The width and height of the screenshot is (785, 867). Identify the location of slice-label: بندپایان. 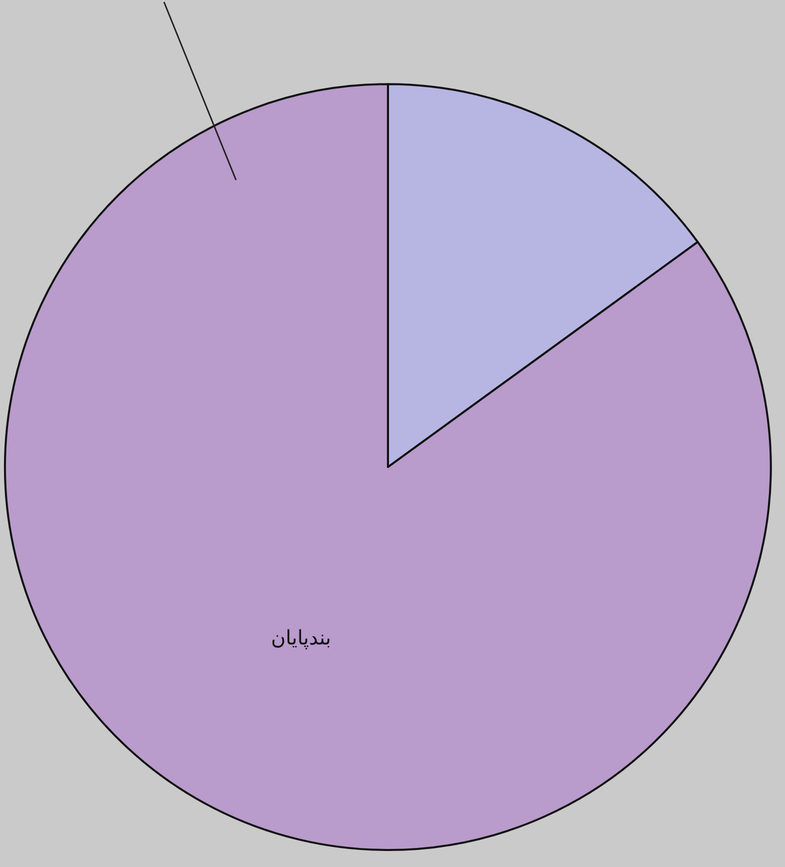
(301, 638).